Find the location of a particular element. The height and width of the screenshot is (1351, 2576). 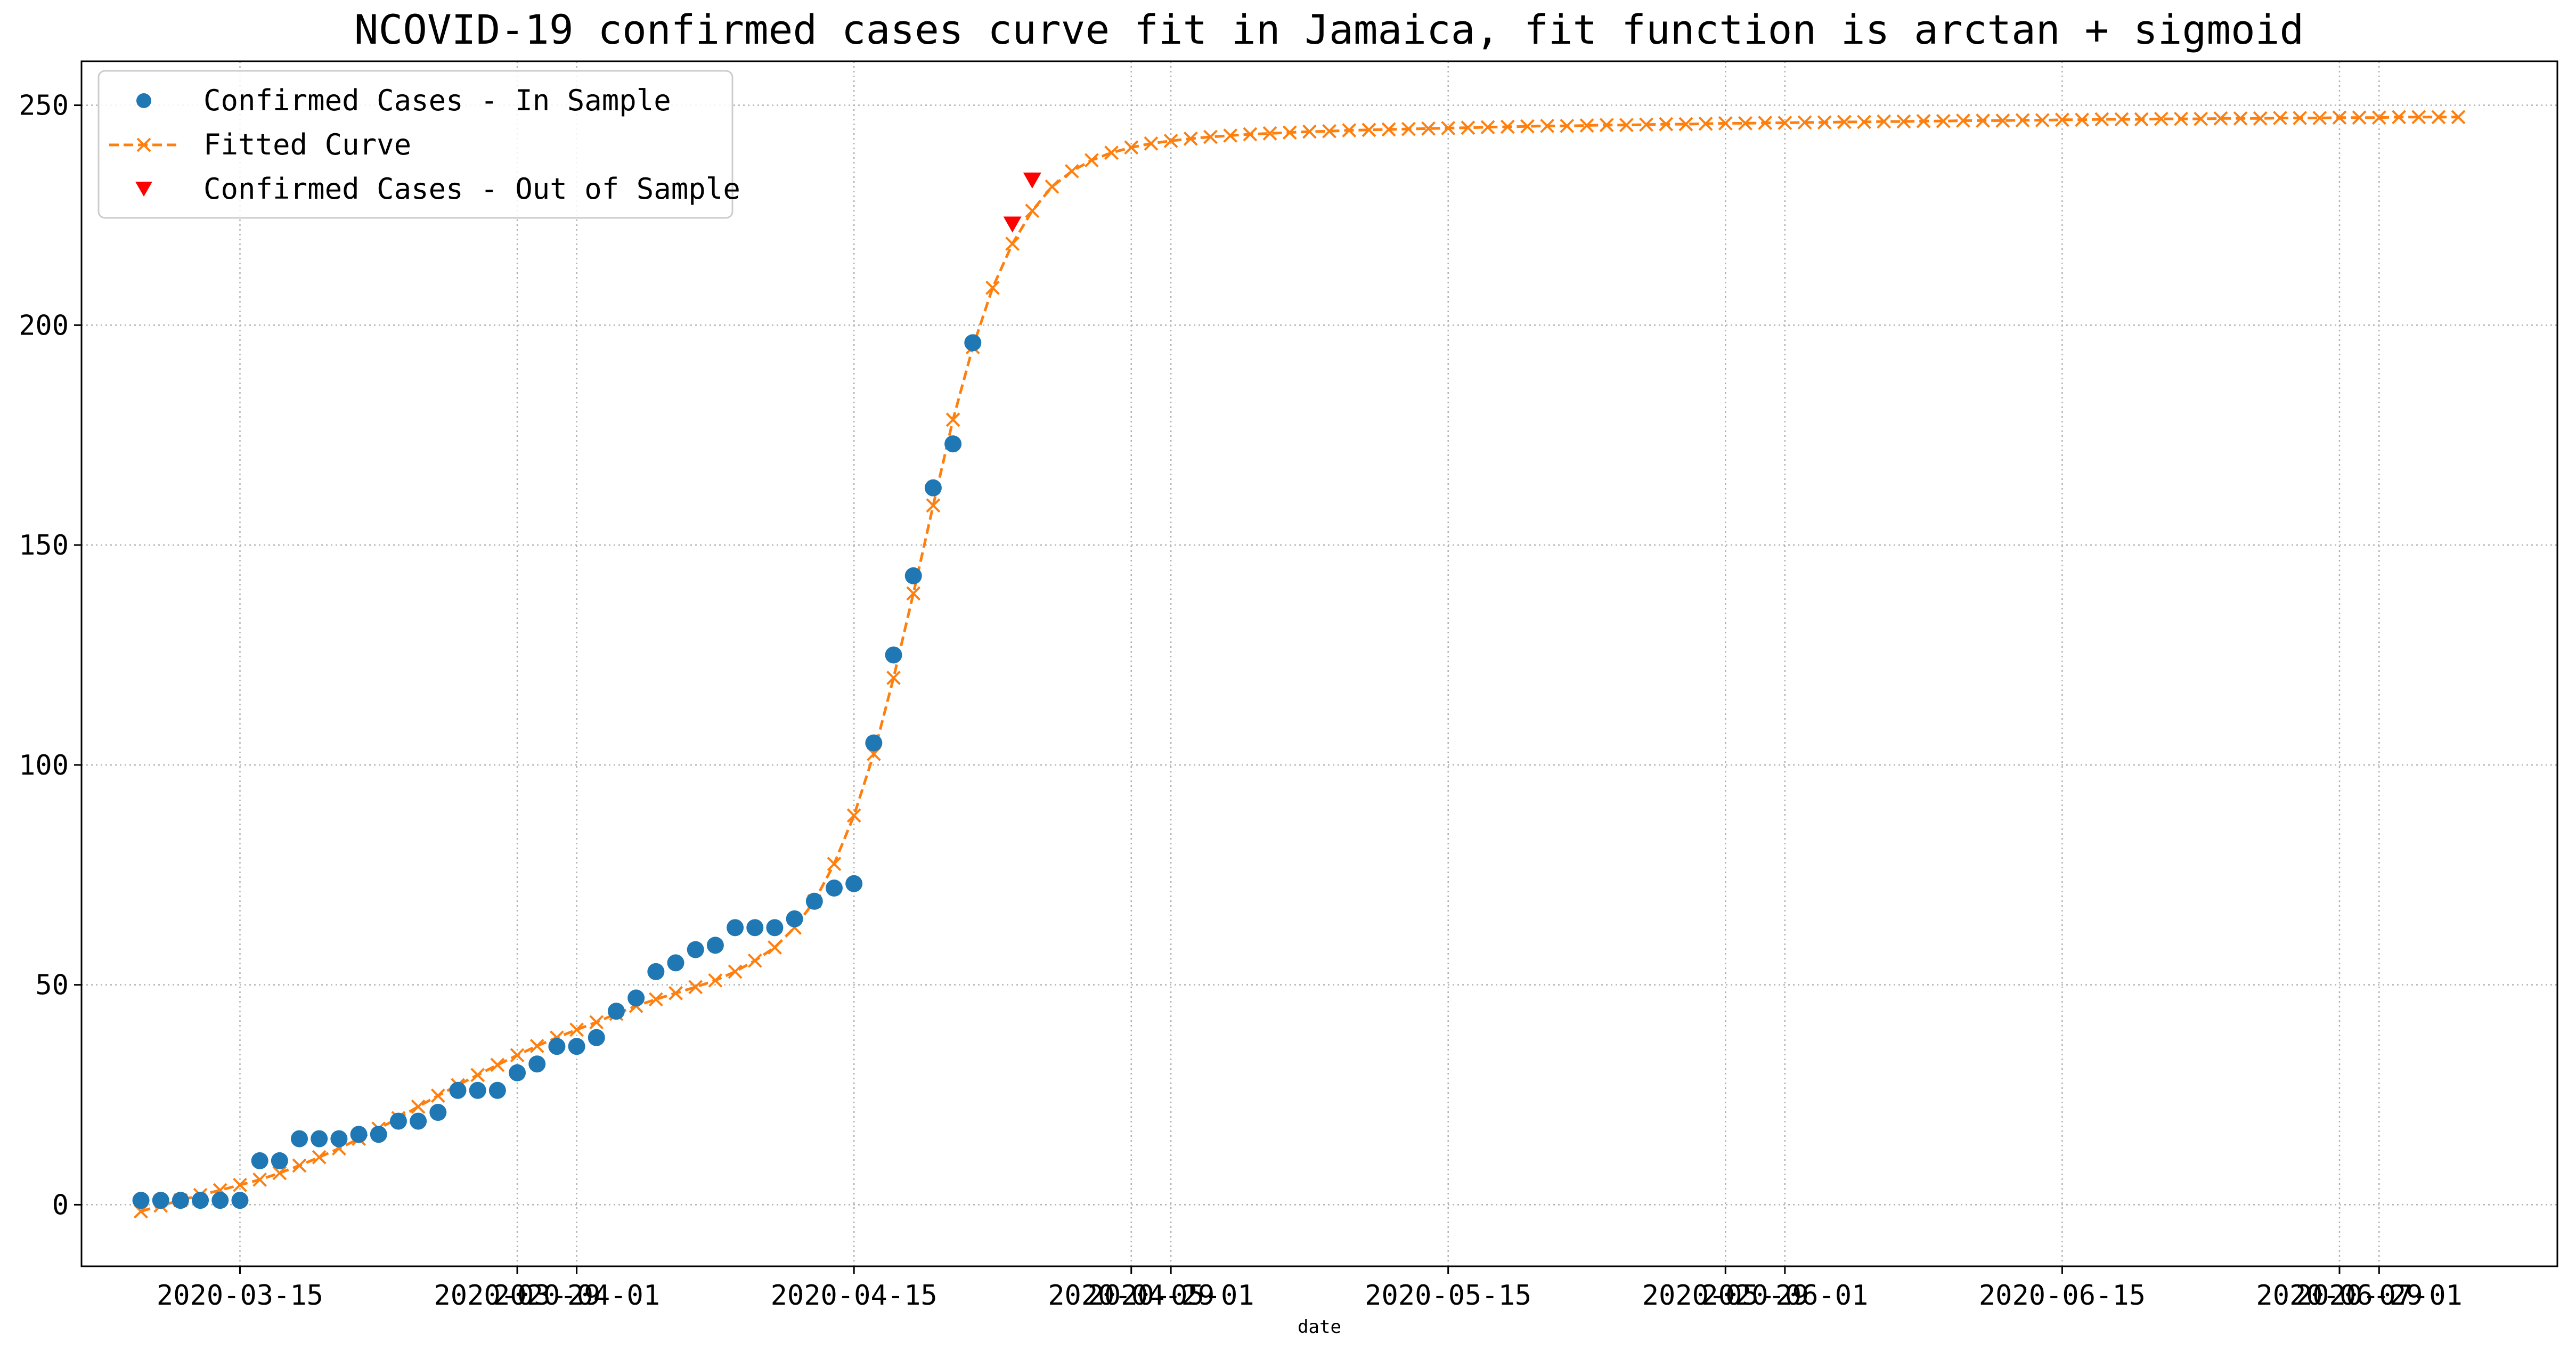

y-tick-label: 50 is located at coordinates (52, 986).